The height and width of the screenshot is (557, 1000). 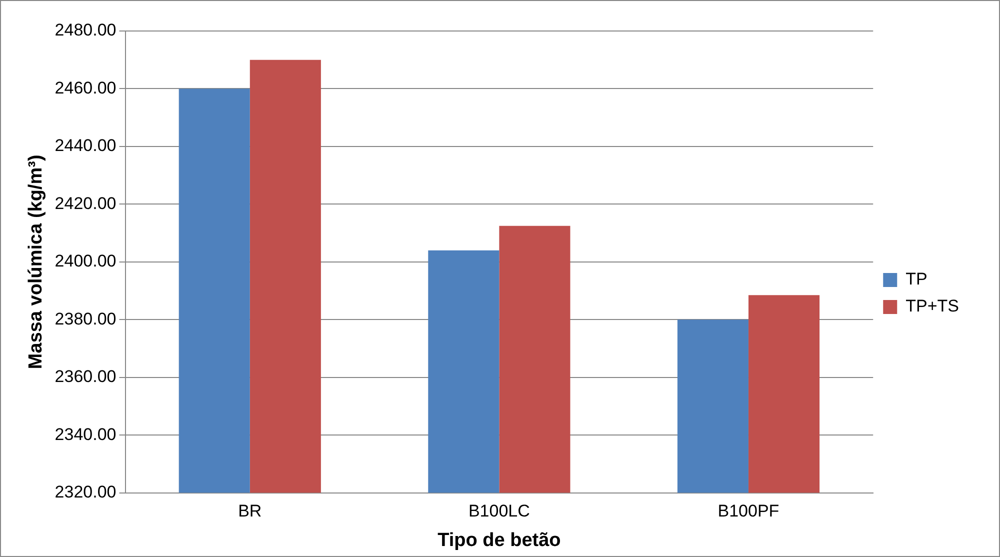 What do you see at coordinates (932, 306) in the screenshot?
I see `legend-label: TP+TS` at bounding box center [932, 306].